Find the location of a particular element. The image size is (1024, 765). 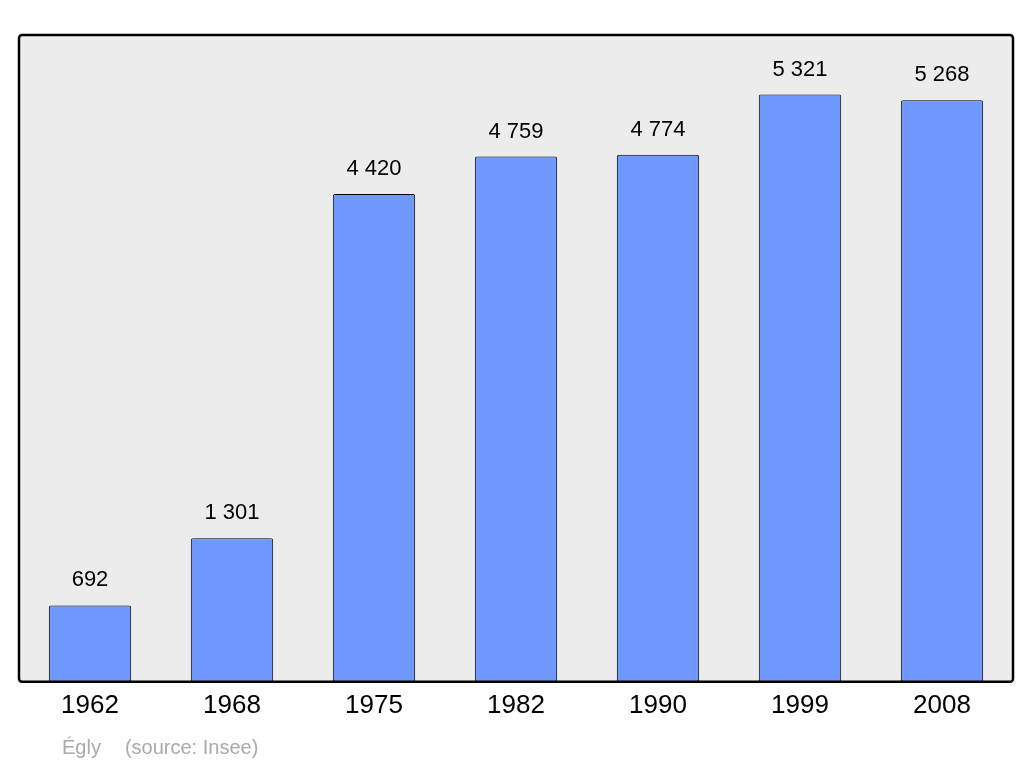

data-label: 692 is located at coordinates (90, 579).